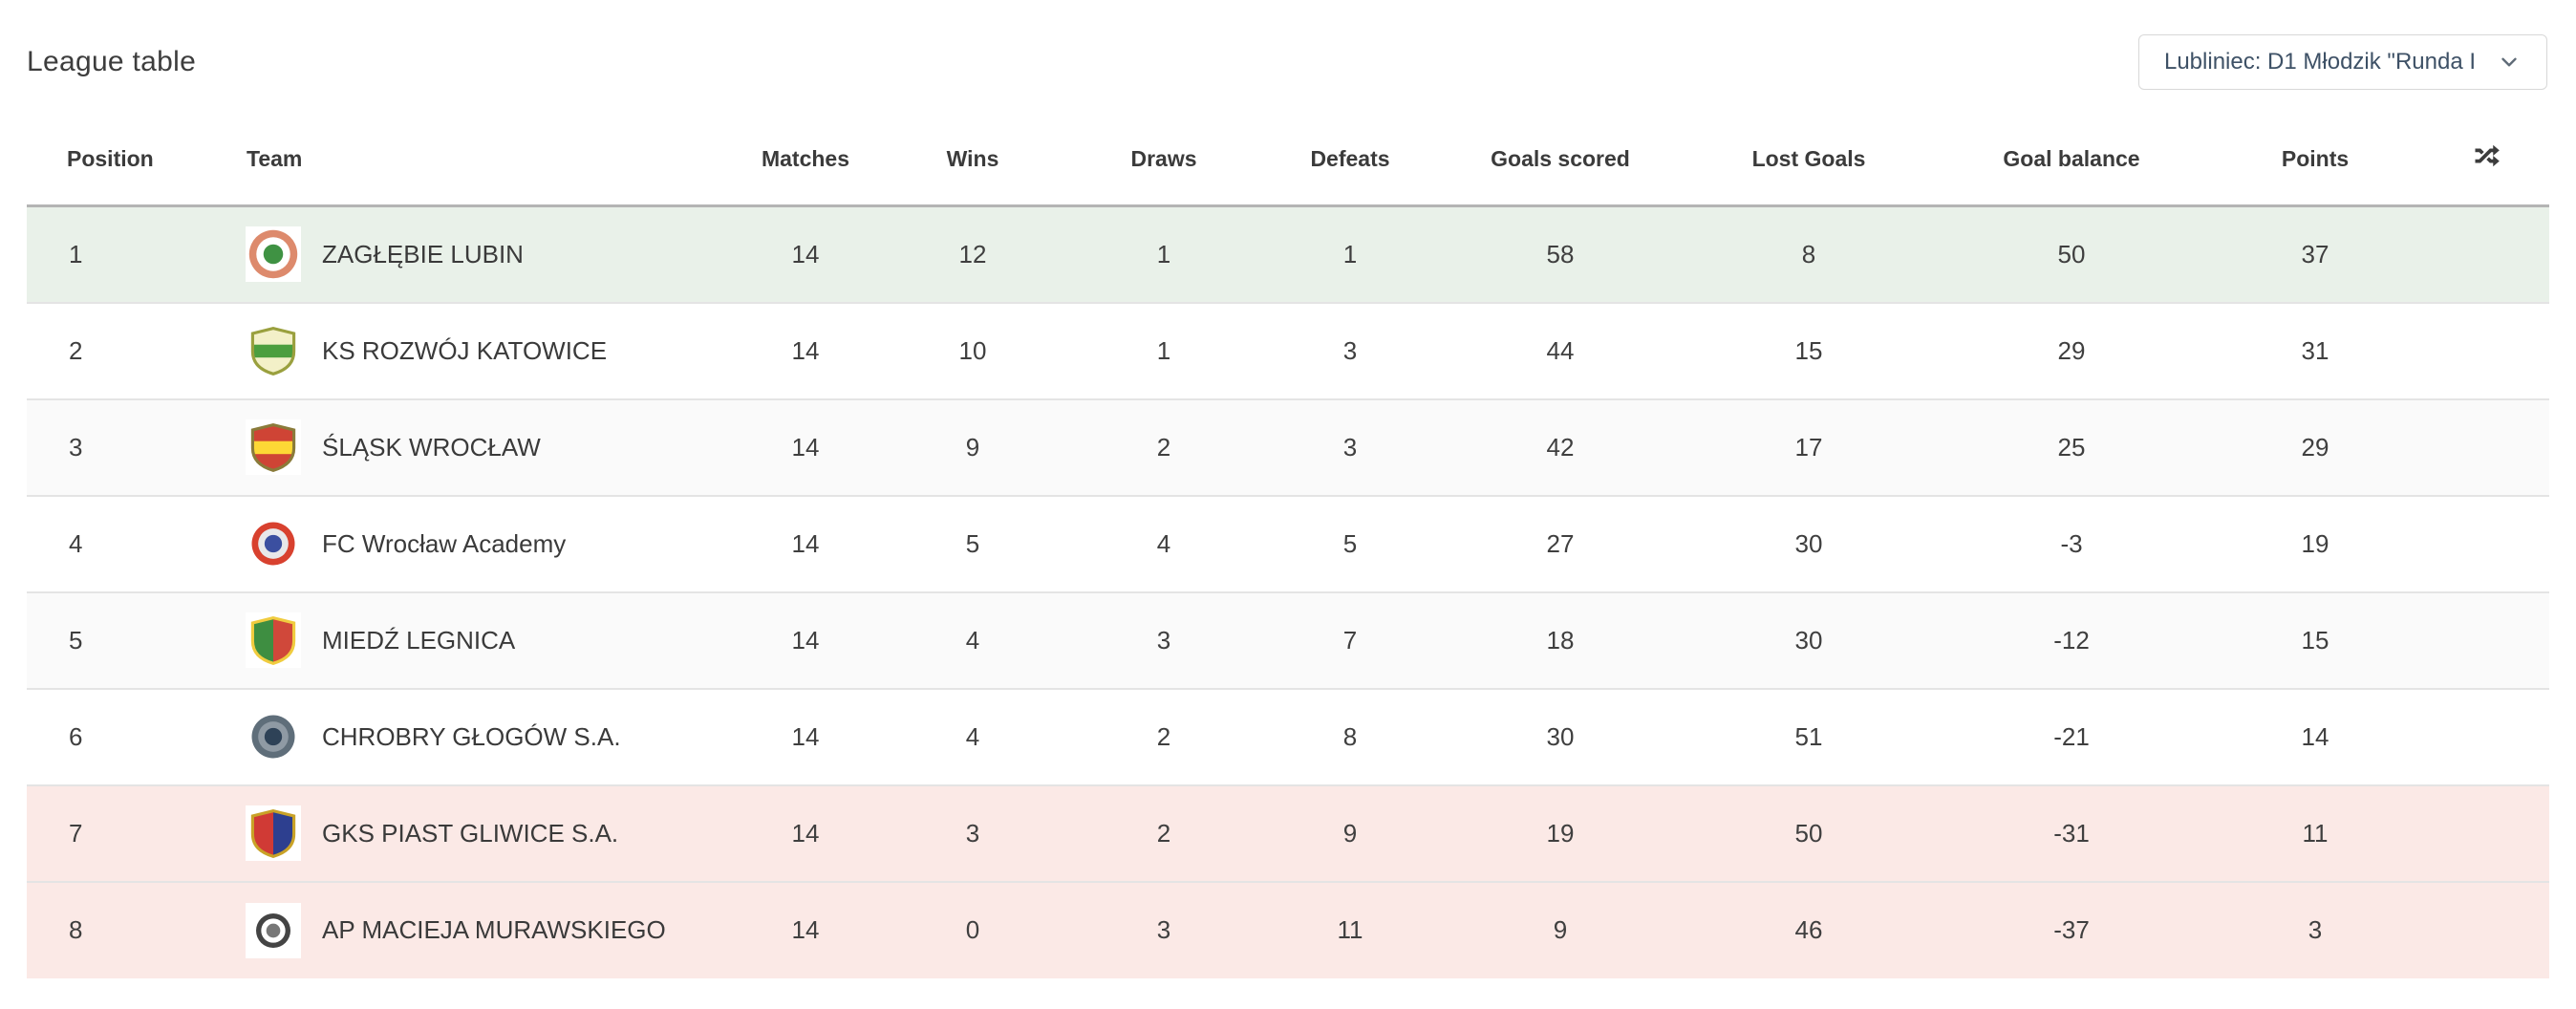  What do you see at coordinates (1560, 351) in the screenshot?
I see `goals-scored-cell: 44` at bounding box center [1560, 351].